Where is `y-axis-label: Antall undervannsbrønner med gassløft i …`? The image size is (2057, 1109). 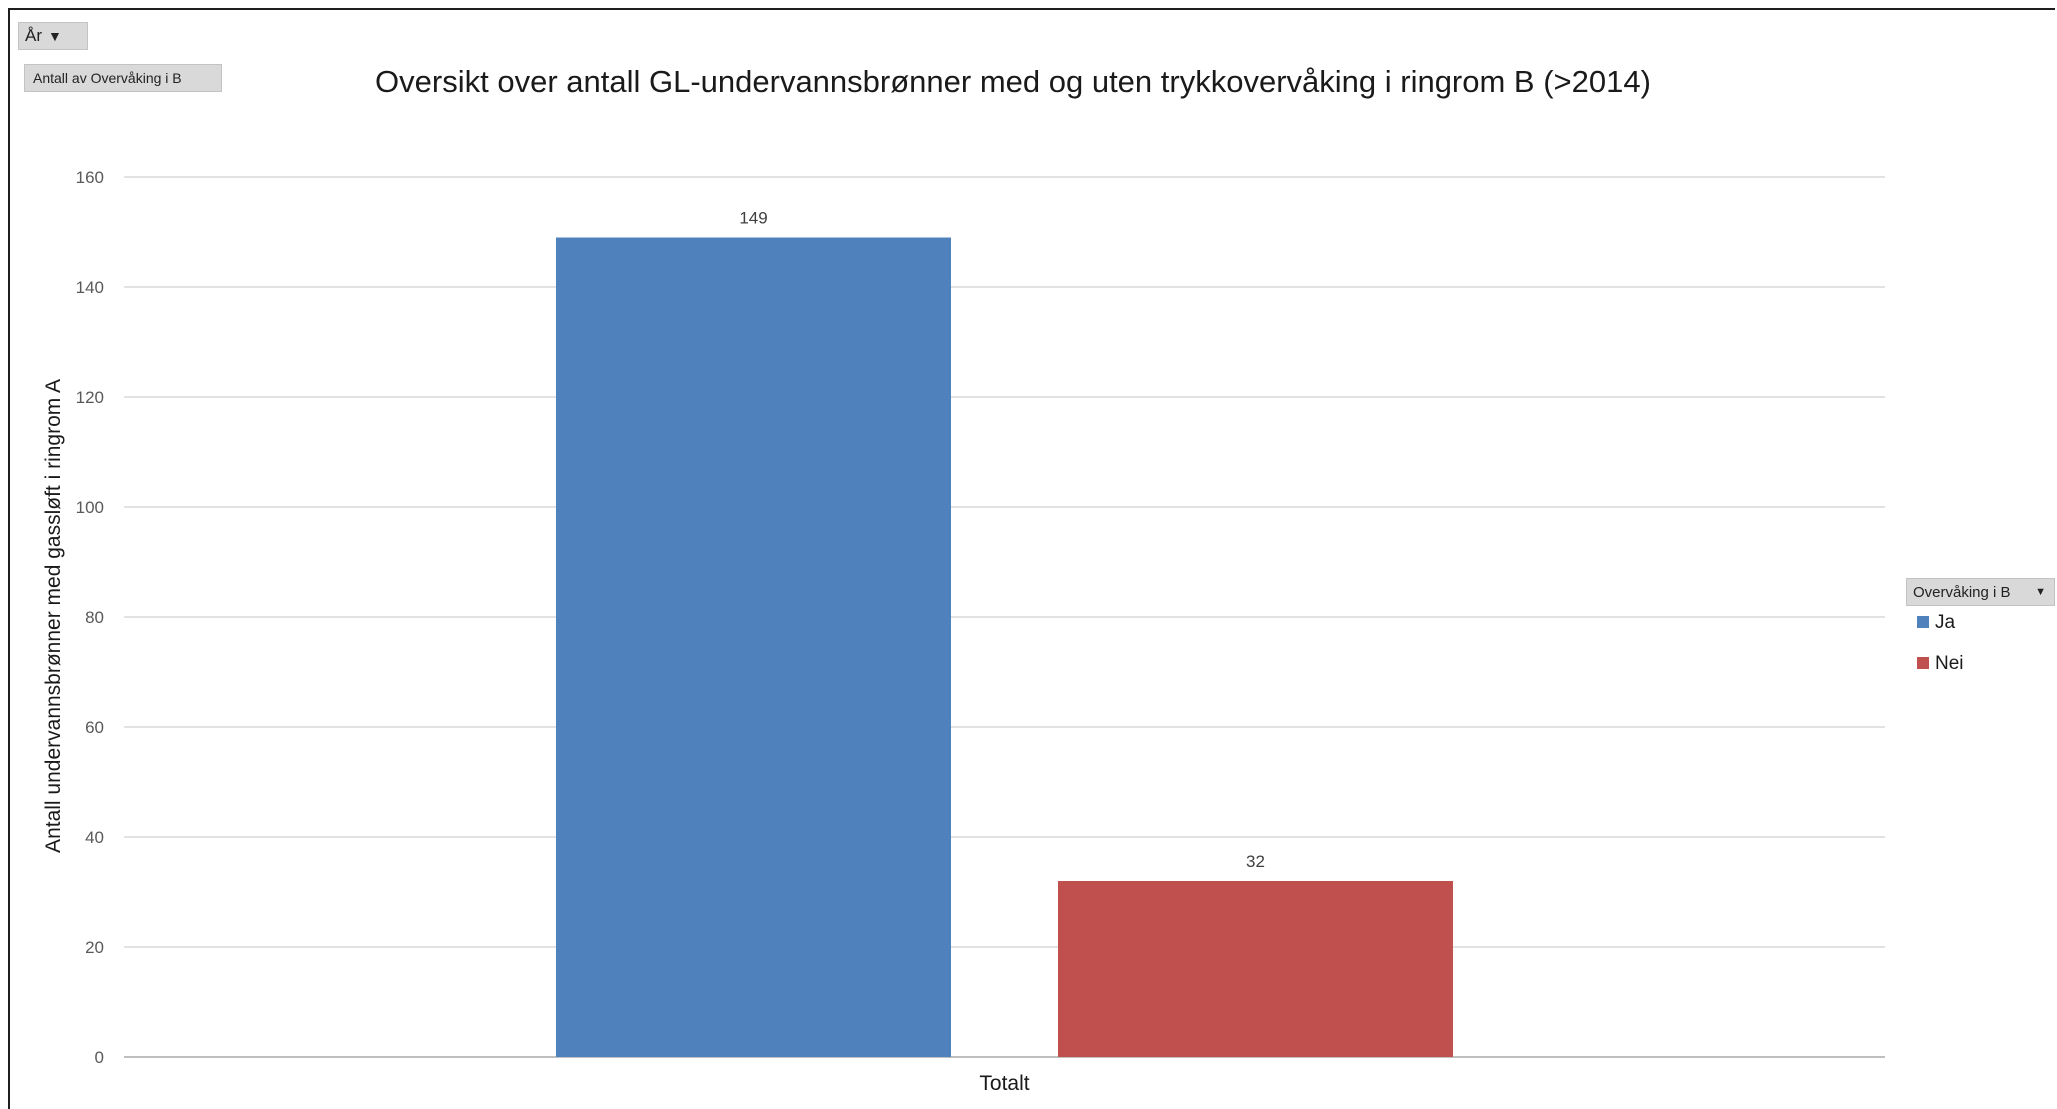 y-axis-label: Antall undervannsbrønner med gassløft i … is located at coordinates (53, 616).